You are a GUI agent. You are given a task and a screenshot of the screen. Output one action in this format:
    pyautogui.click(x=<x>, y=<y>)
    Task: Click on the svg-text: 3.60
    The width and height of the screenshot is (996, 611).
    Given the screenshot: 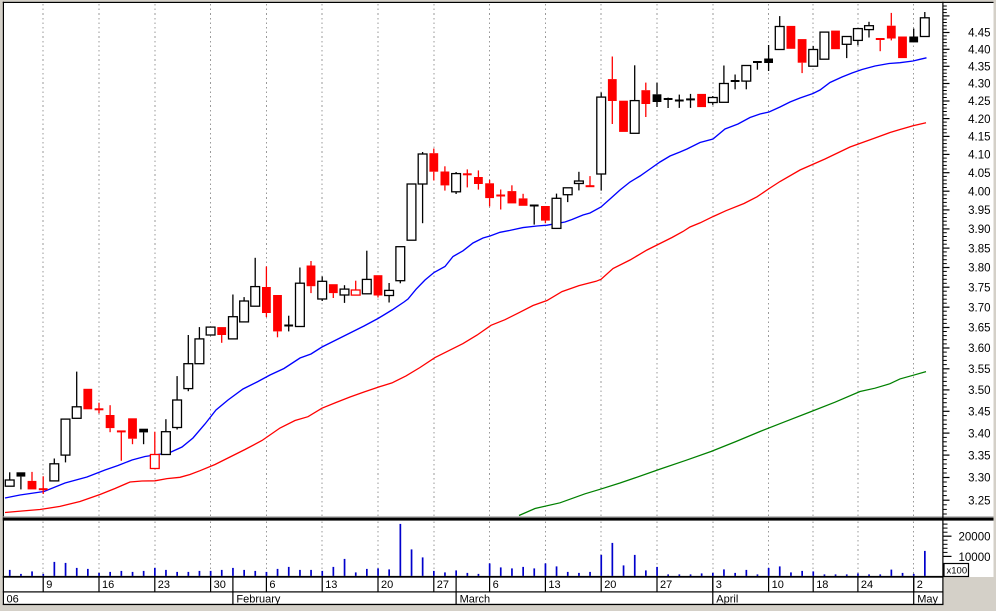 What is the action you would take?
    pyautogui.click(x=979, y=349)
    